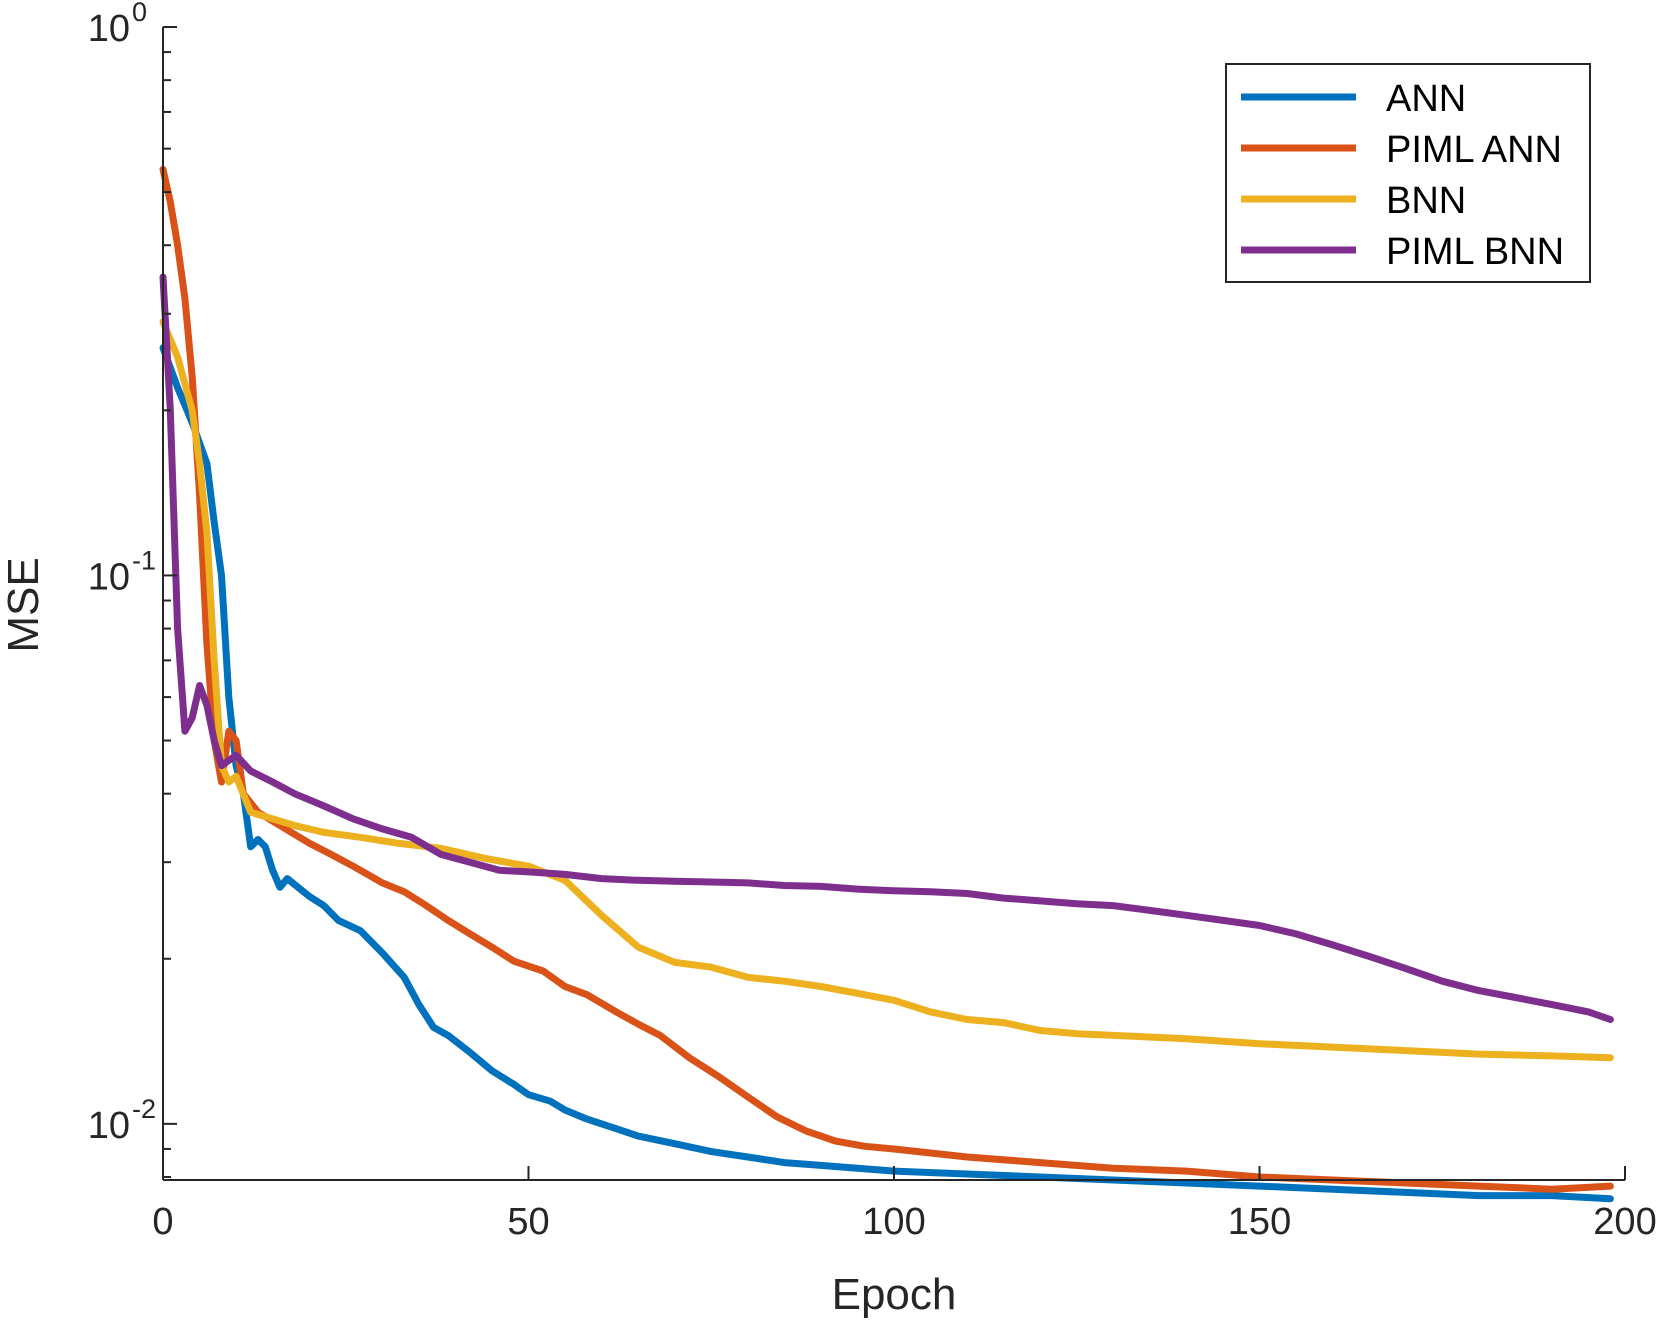  I want to click on legend-label-ann: ANN, so click(1426, 99).